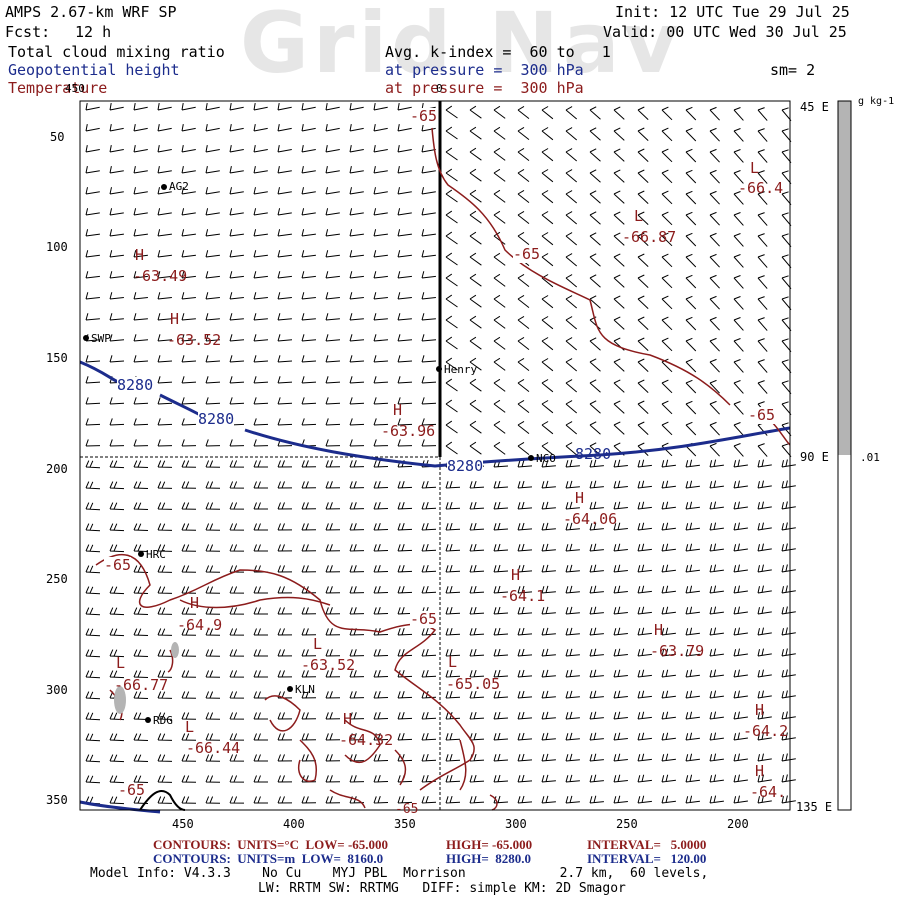  I want to click on x-tick: 400, so click(294, 824).